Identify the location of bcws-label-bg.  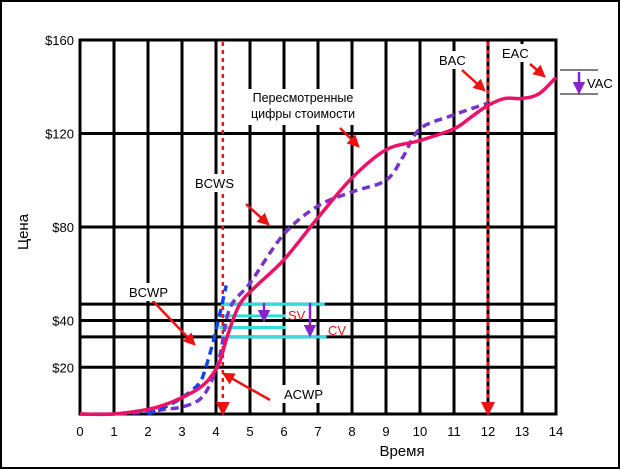
(215, 183).